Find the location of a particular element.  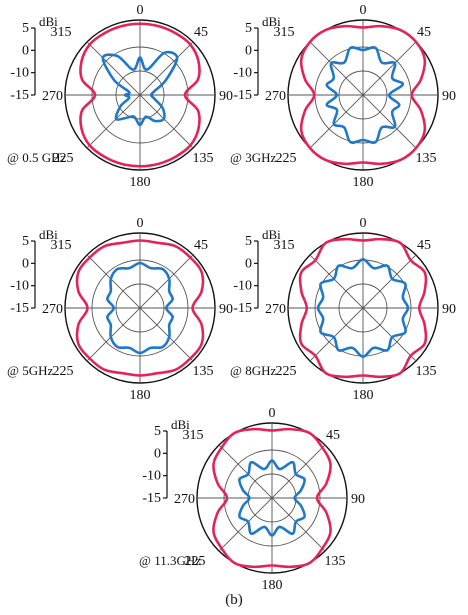

polar-chart-4: 0 45 90 135 180 225 270 315 5 0 -10 -15 dBi @ 8GHz is located at coordinates (343, 309).